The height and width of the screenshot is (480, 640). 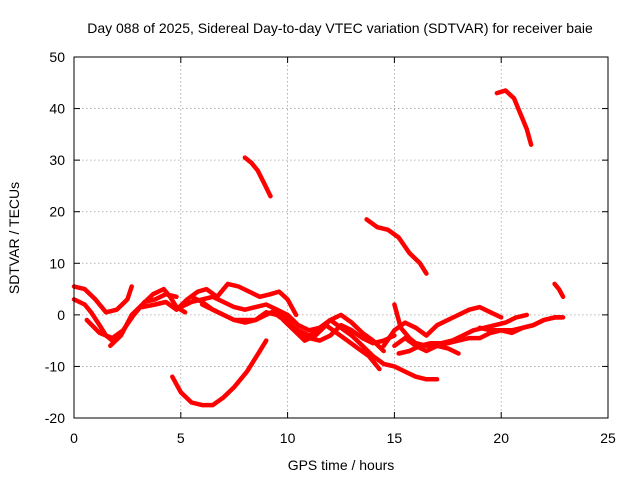 I want to click on x-tick-label: 5, so click(x=181, y=438).